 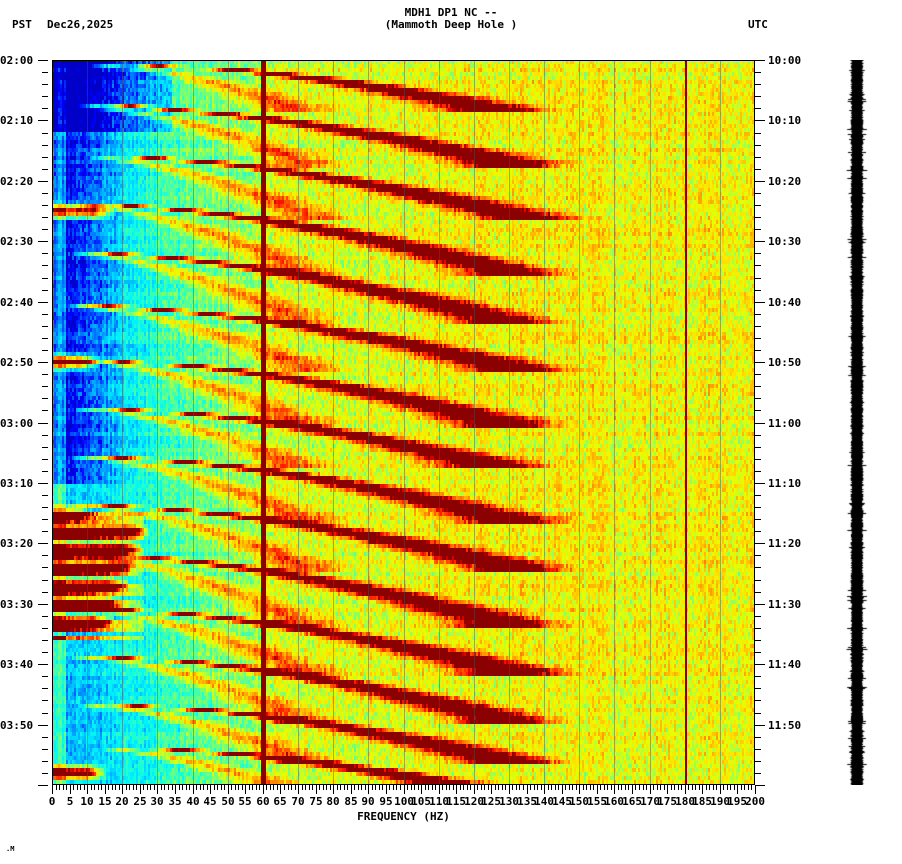 I want to click on freq-label: 75, so click(x=316, y=801).